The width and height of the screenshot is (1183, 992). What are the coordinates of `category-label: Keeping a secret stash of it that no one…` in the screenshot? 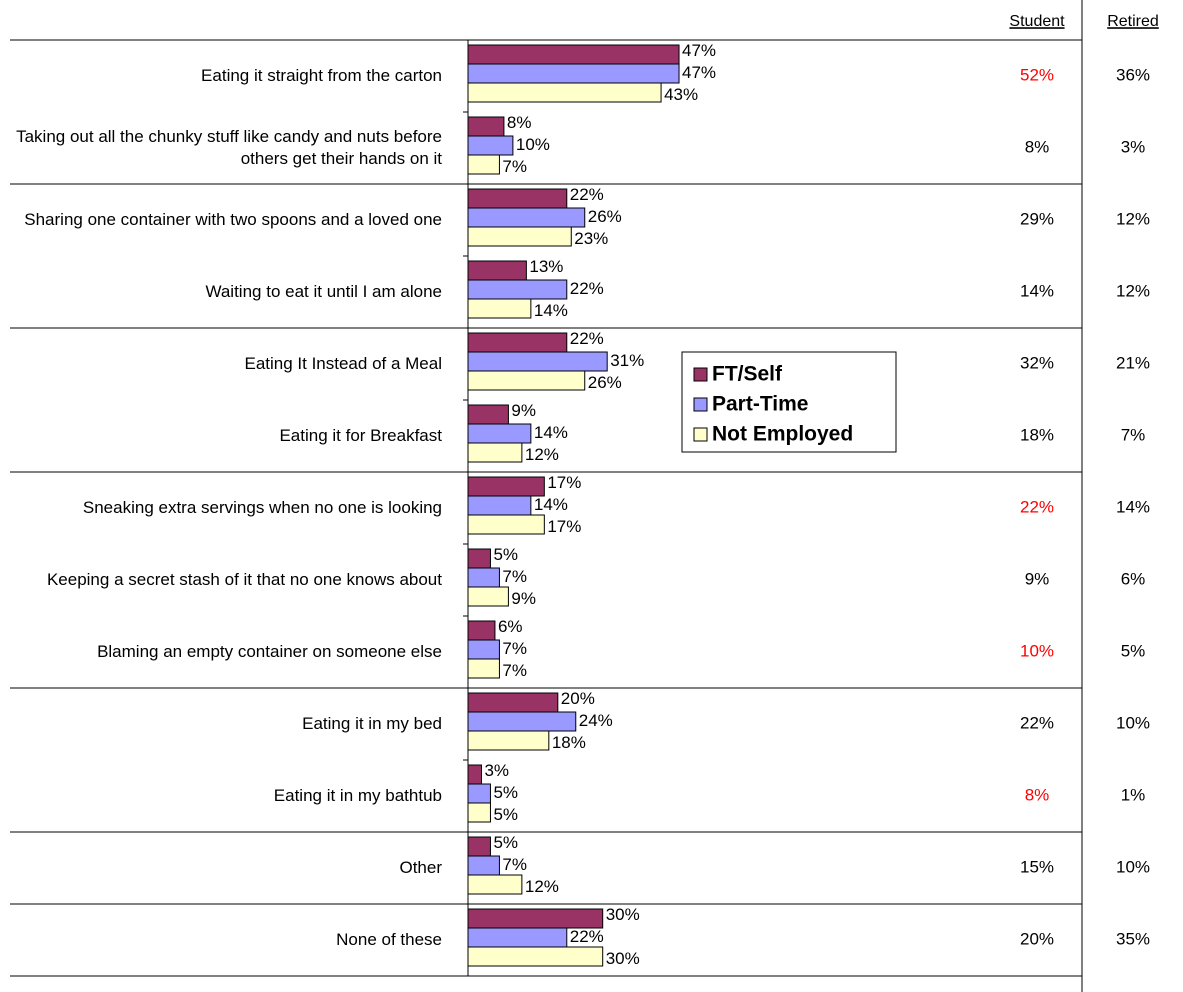 It's located at (244, 579).